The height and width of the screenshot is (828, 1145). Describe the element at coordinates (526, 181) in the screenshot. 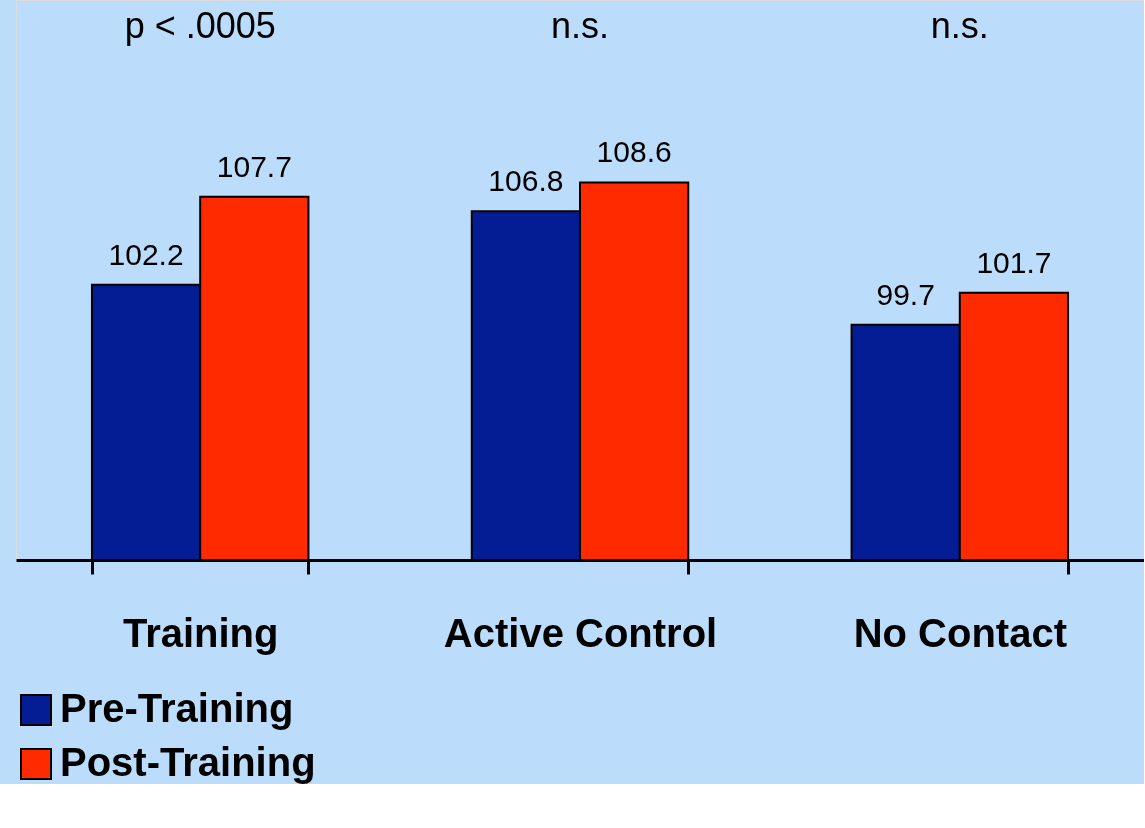

I see `data-label: 106.8` at that location.